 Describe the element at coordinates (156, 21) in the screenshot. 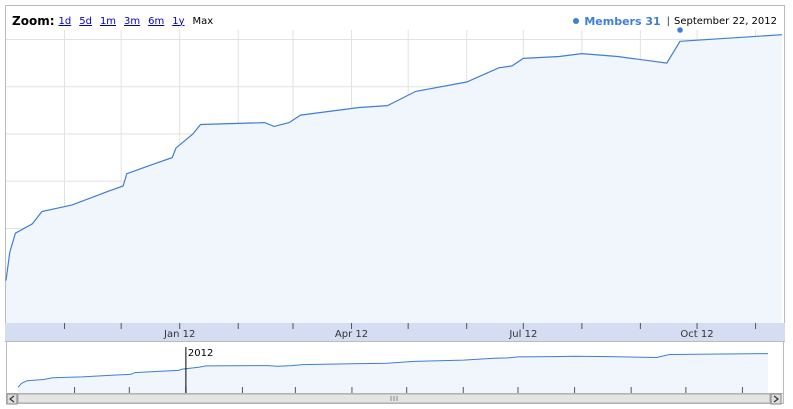

I see `zoom-6m-button: 6m` at that location.